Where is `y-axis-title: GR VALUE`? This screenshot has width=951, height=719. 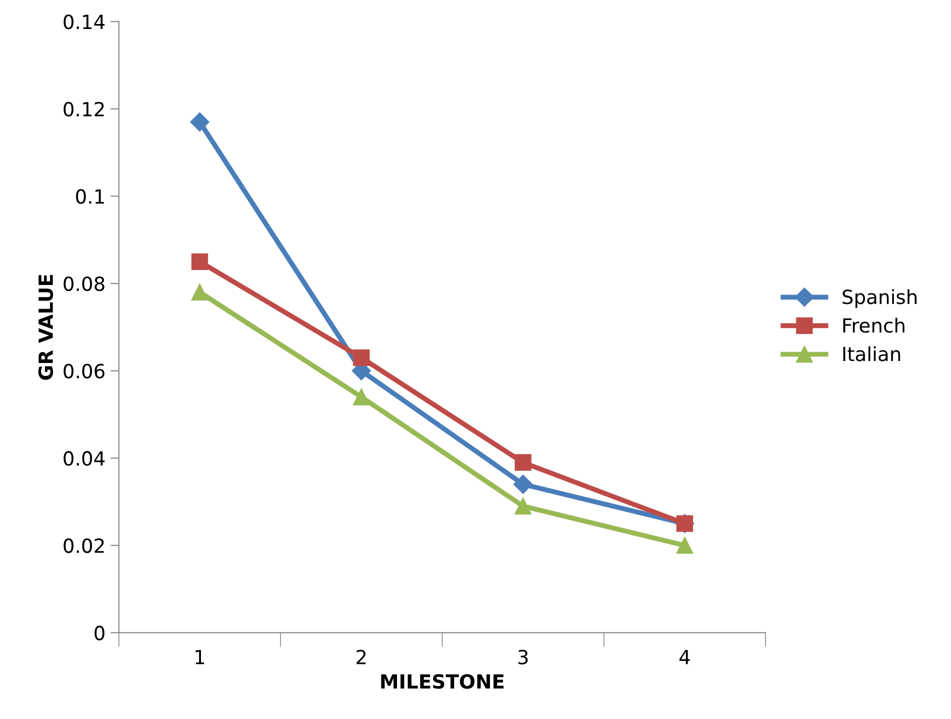
y-axis-title: GR VALUE is located at coordinates (46, 327).